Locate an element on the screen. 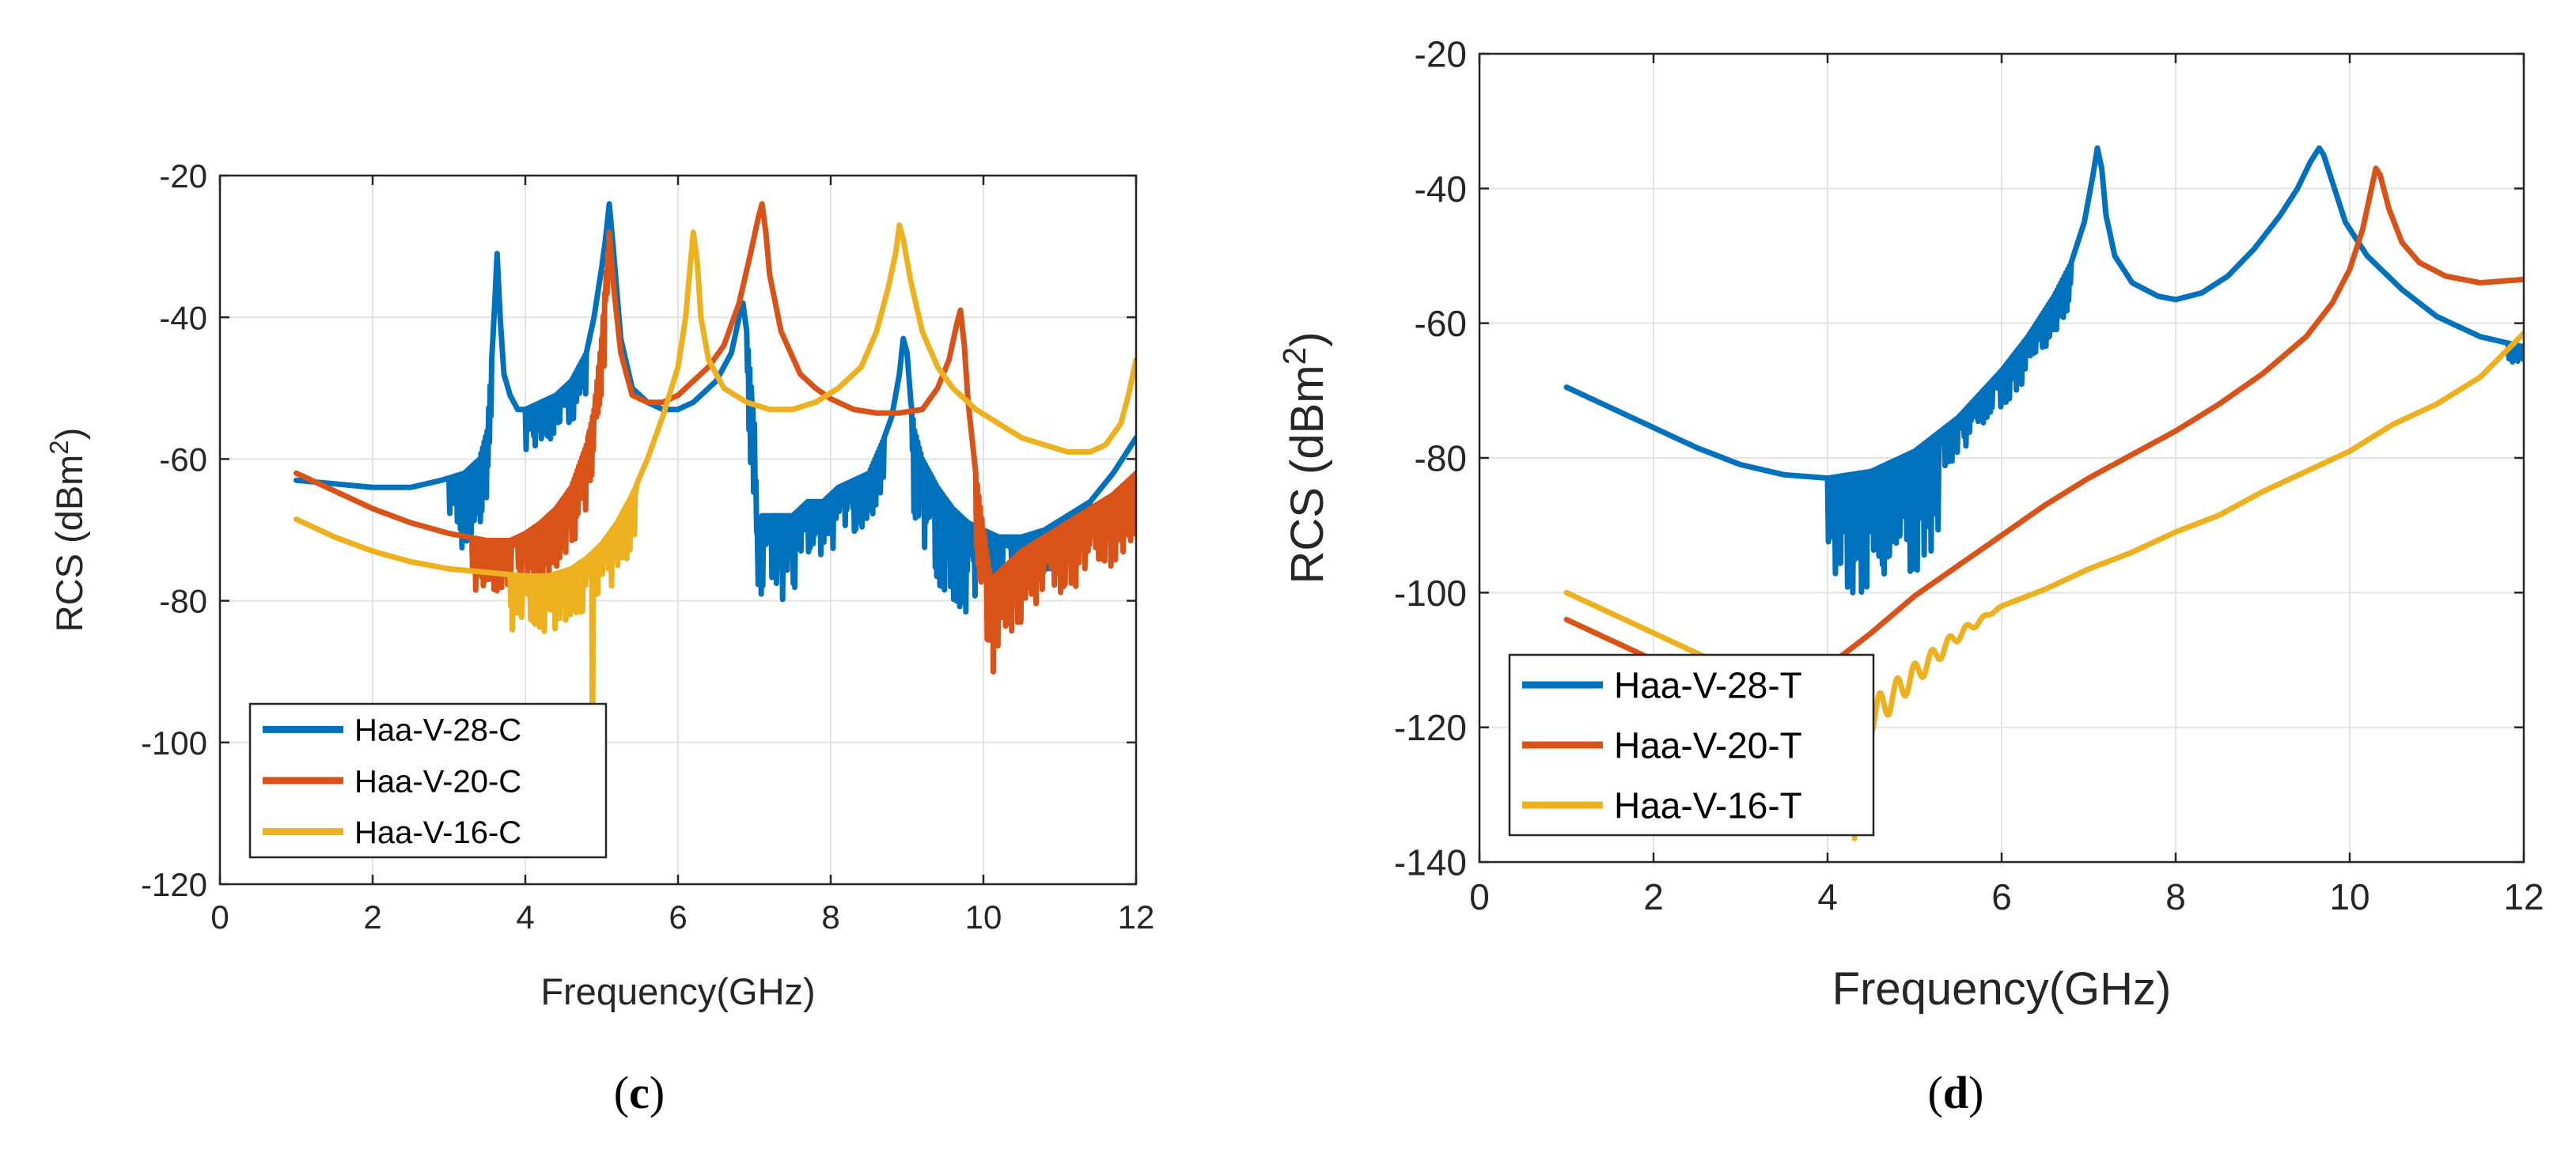 This screenshot has height=1161, width=2576. caption-c: (c) is located at coordinates (639, 1092).